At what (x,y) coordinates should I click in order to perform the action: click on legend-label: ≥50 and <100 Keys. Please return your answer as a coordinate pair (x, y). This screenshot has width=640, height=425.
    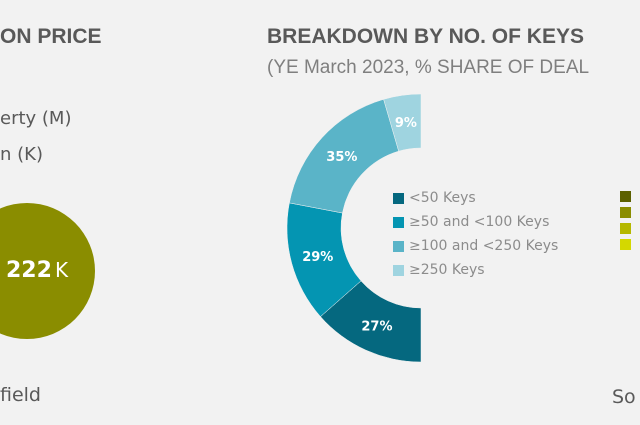
    Looking at the image, I should click on (479, 222).